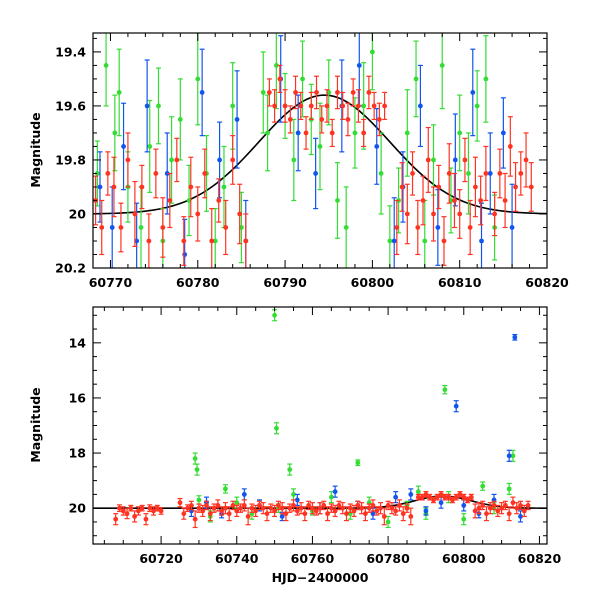 Image resolution: width=600 pixels, height=600 pixels. What do you see at coordinates (77, 453) in the screenshot?
I see `y-tick-label: 18` at bounding box center [77, 453].